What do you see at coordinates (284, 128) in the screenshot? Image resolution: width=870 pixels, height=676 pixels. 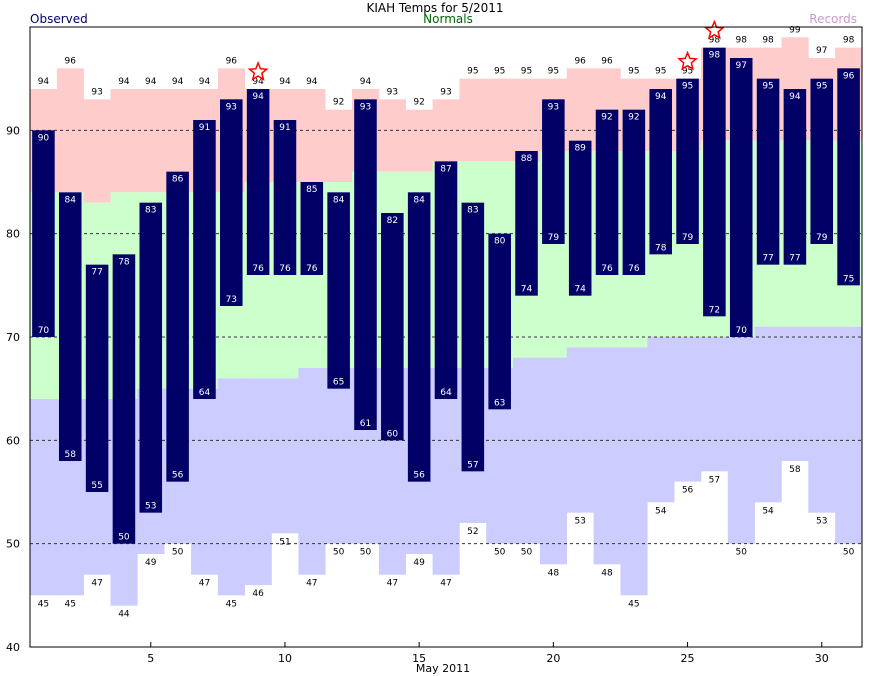 I see `observed-high-label: 91` at bounding box center [284, 128].